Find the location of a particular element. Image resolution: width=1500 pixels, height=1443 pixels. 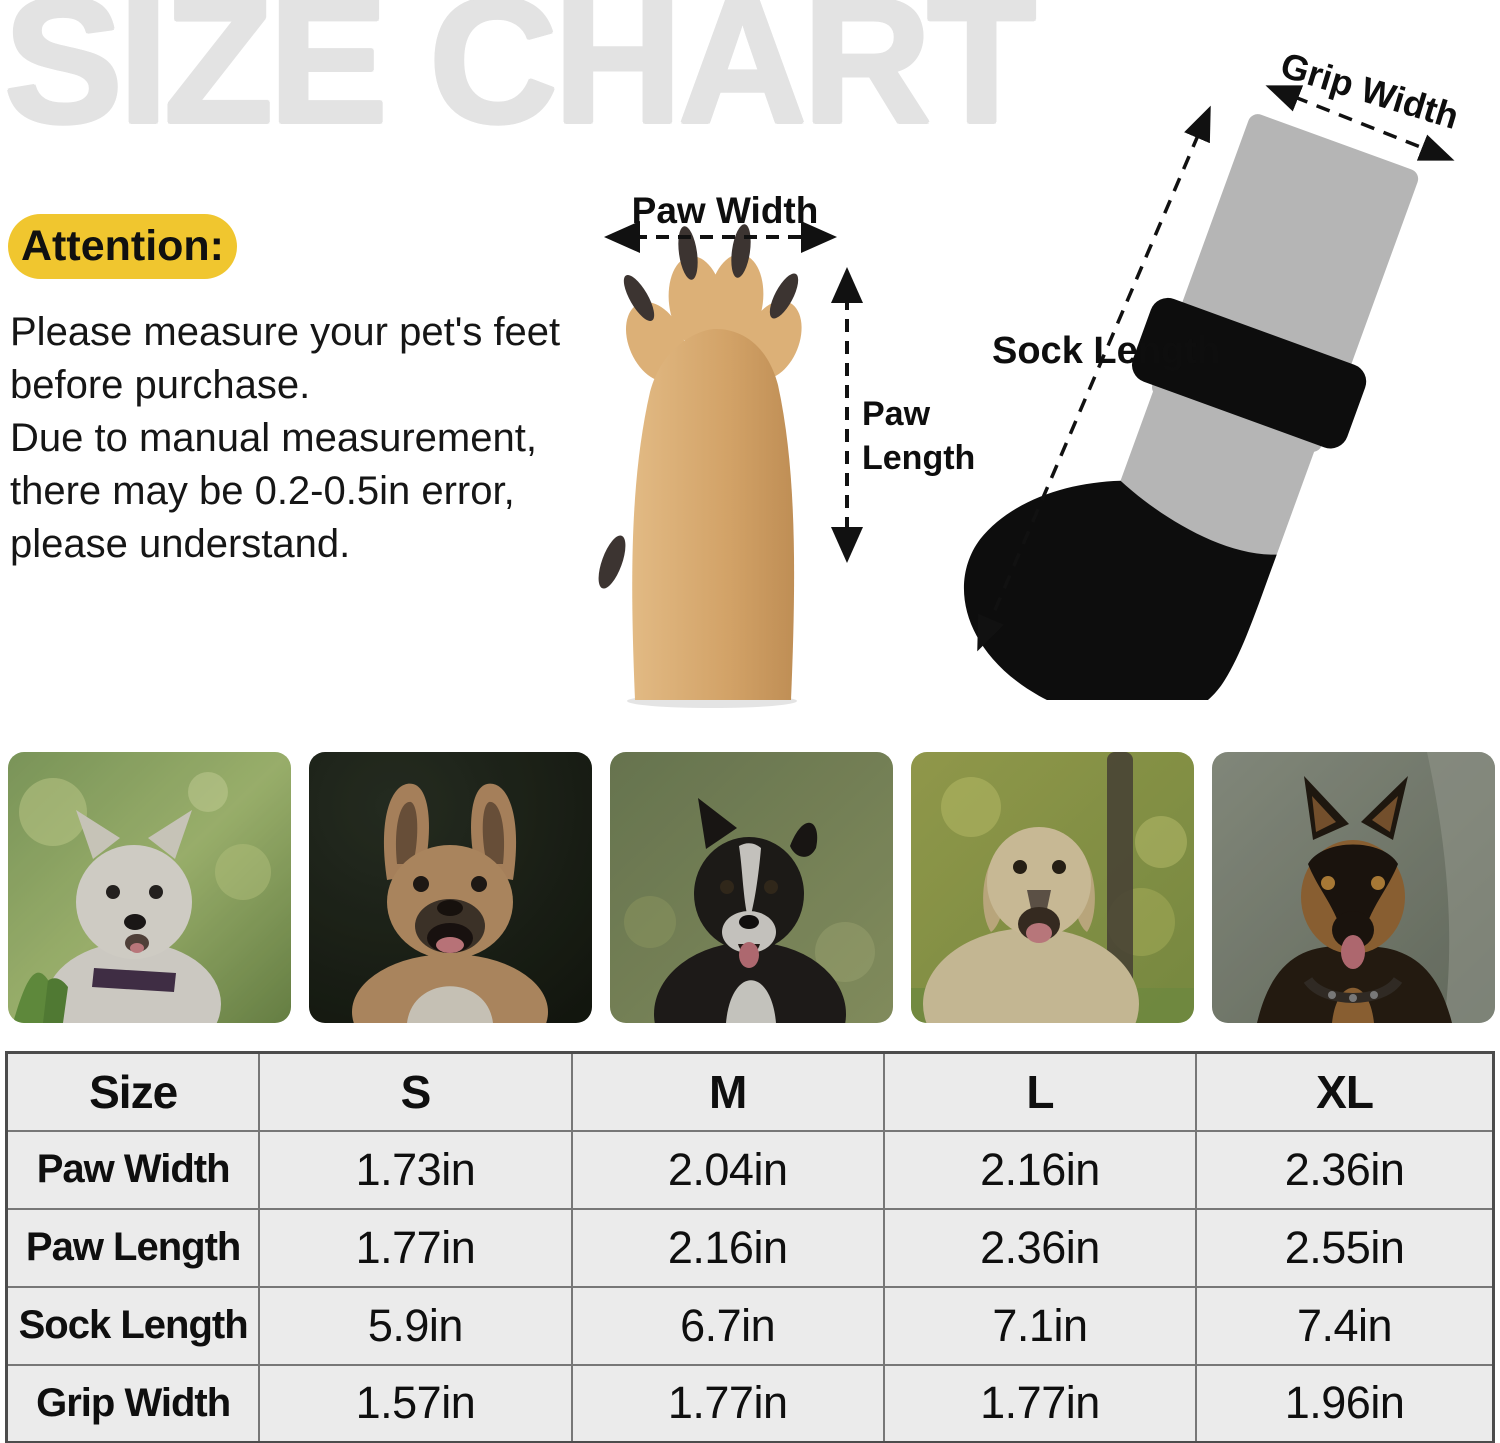

cell-value: 1.96in is located at coordinates (1345, 1403).